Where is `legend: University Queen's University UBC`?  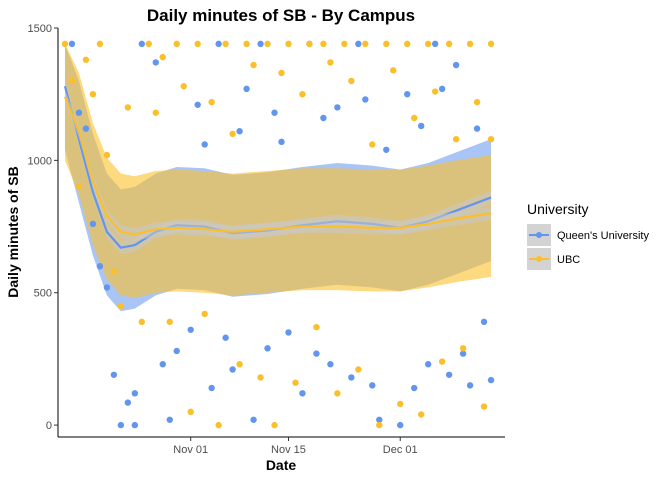
legend: University Queen's University UBC is located at coordinates (588, 235).